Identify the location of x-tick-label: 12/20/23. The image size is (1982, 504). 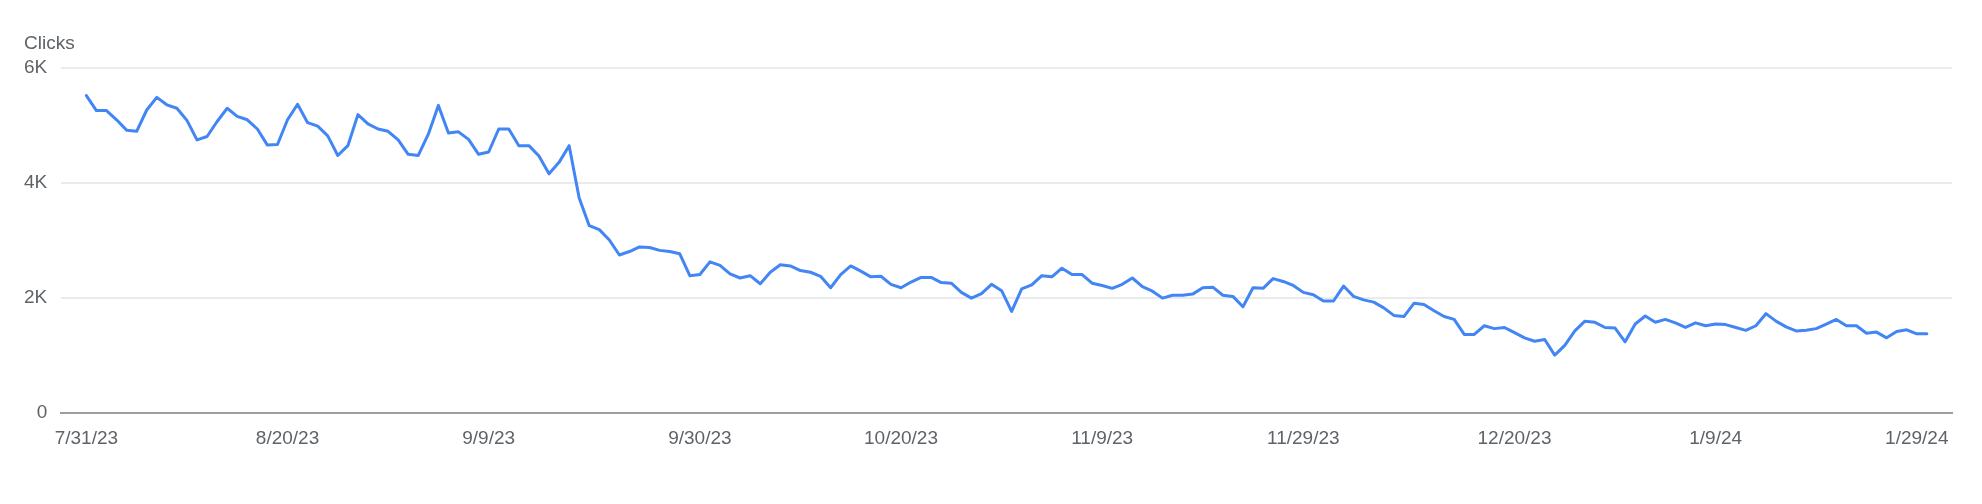
(1514, 437).